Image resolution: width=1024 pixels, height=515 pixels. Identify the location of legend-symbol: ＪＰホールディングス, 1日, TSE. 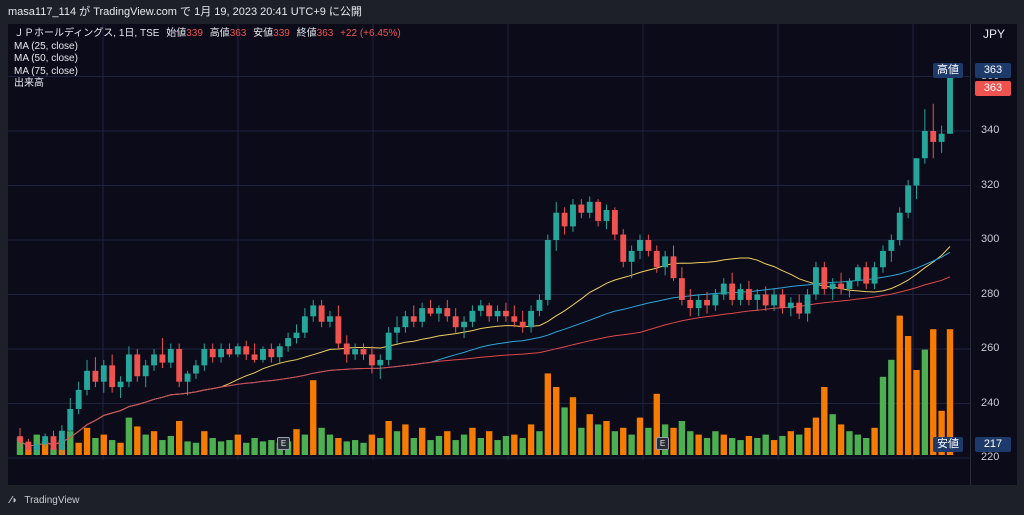
(87, 33).